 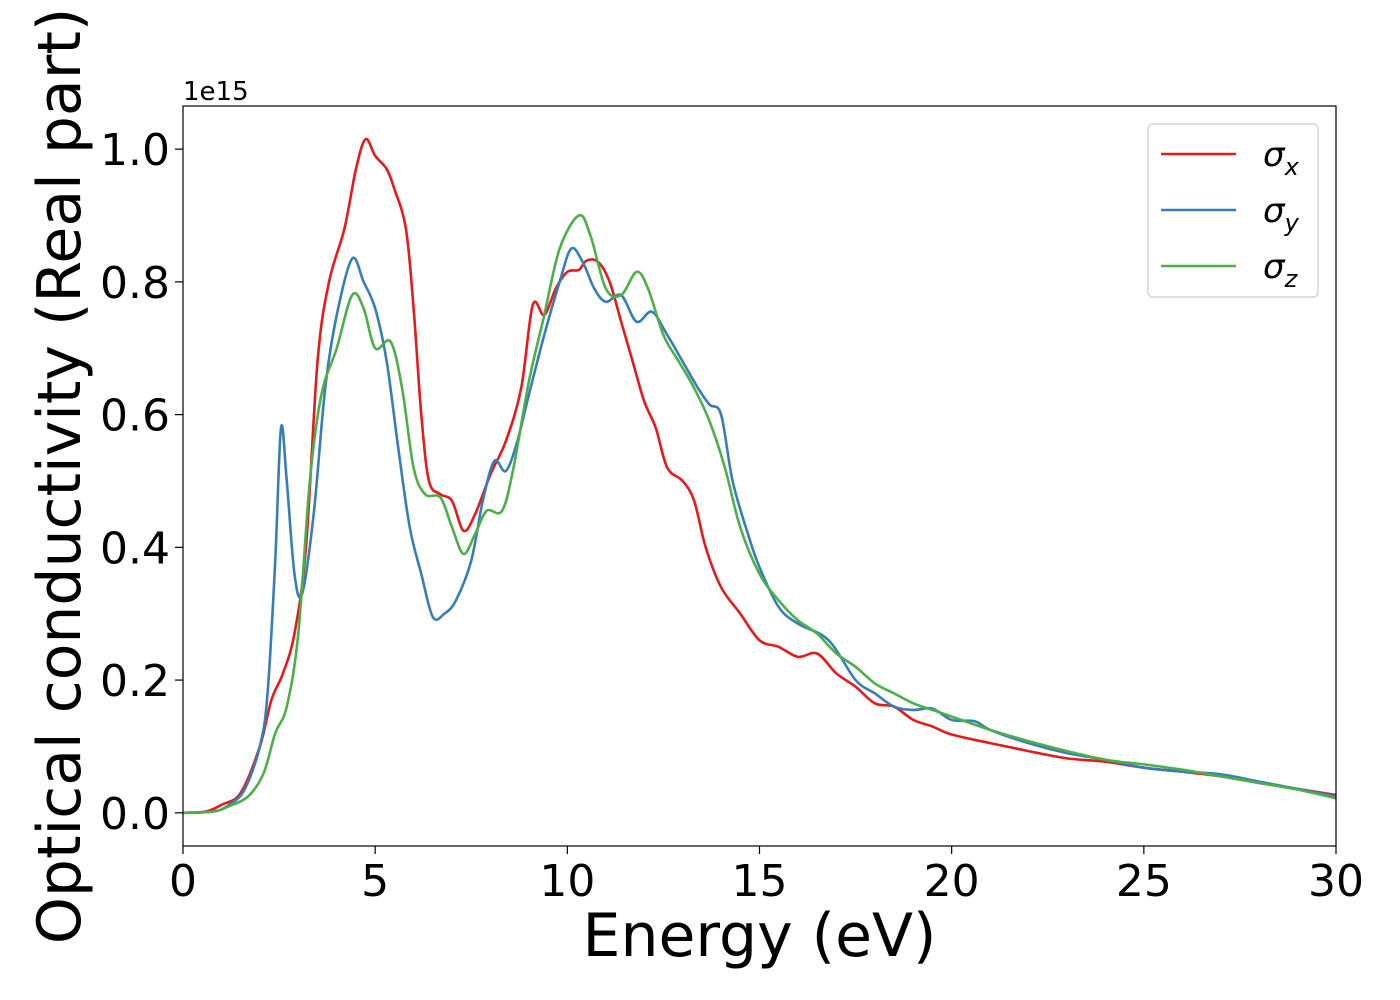 I want to click on y-axis-label: Optical conductivity (Real part), so click(x=60, y=476).